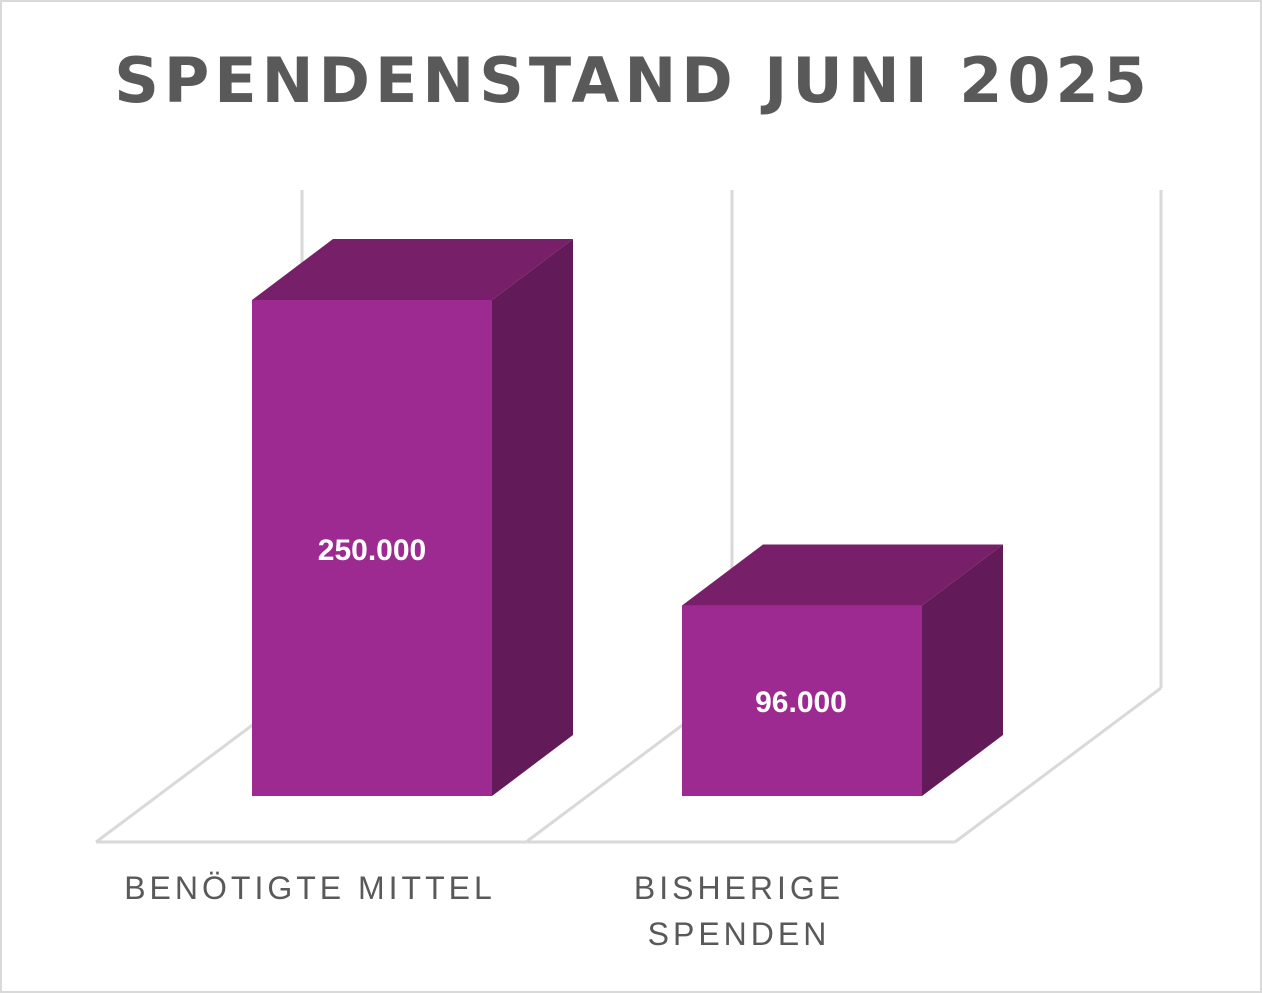  I want to click on chart-title: SPENDENSTAND JUNI 2025, so click(633, 80).